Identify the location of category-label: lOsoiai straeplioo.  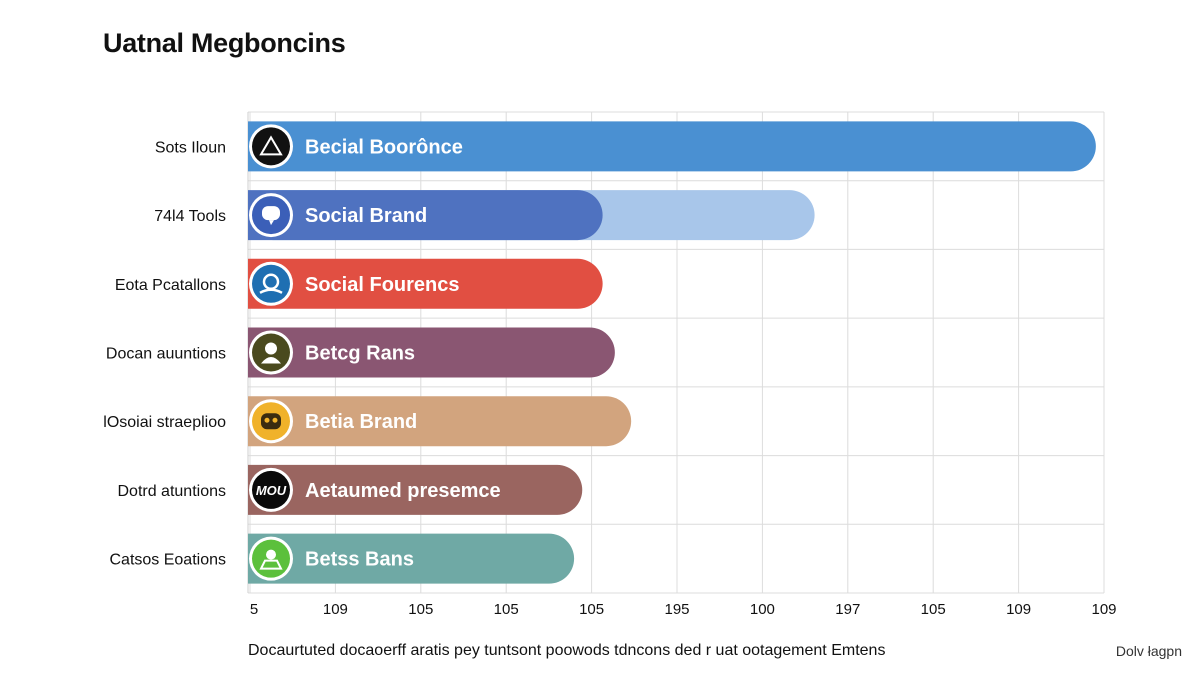
(164, 422).